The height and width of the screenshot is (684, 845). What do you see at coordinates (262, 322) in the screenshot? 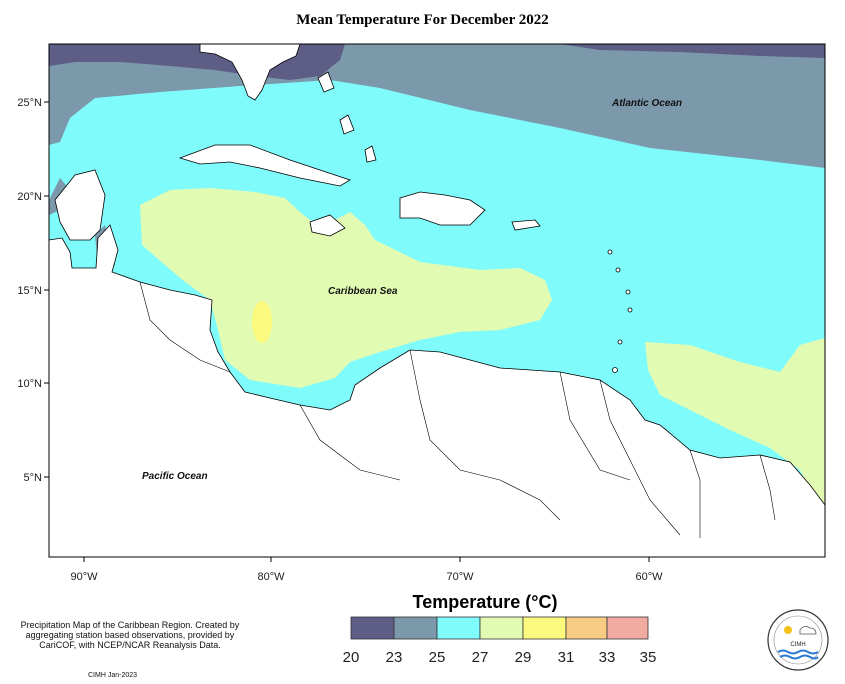
I see `field-29-31-spot` at bounding box center [262, 322].